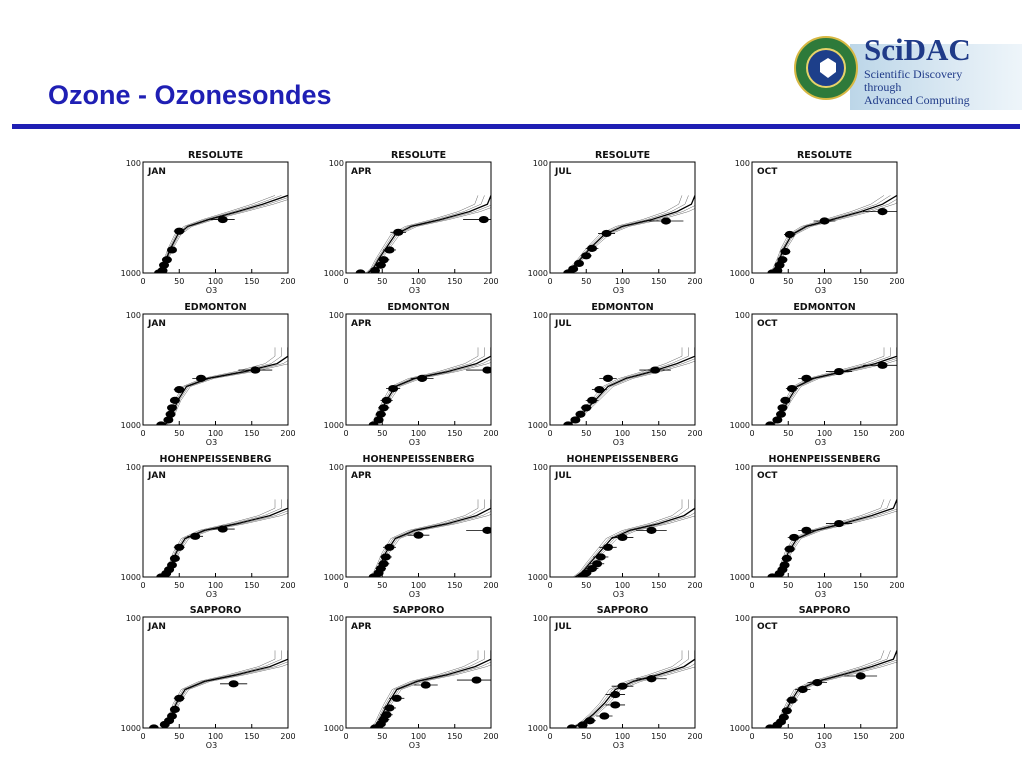 This screenshot has width=1024, height=768. What do you see at coordinates (216, 610) in the screenshot?
I see `panel-station-title: SAPPORO` at bounding box center [216, 610].